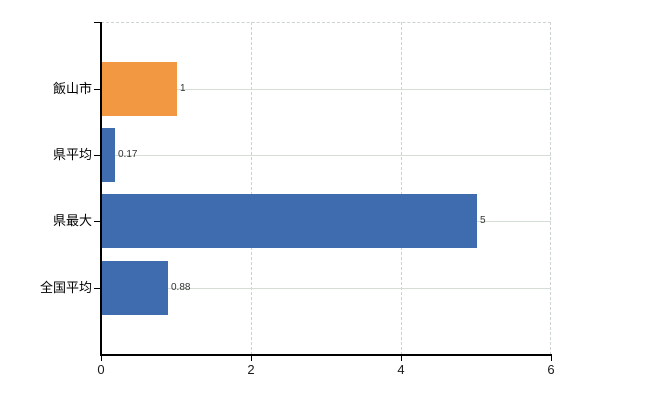 This screenshot has width=650, height=400. I want to click on category-label: 県平均, so click(72, 154).